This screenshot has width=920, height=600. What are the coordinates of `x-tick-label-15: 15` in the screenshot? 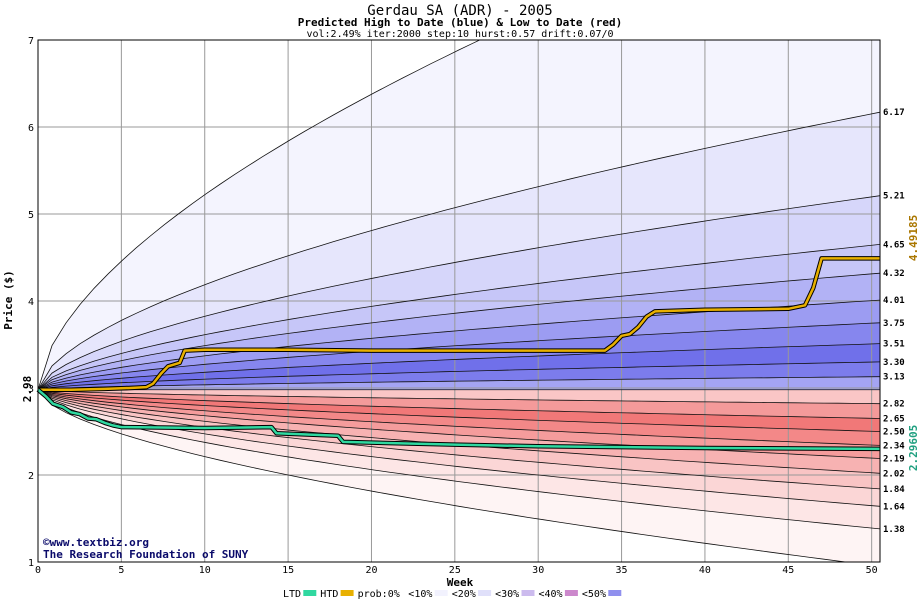 It's located at (288, 570).